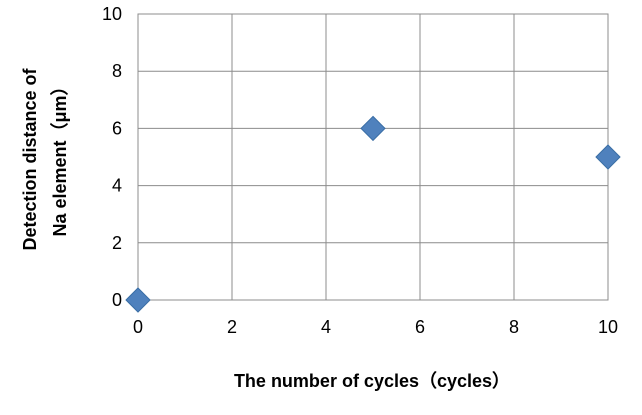 Image resolution: width=642 pixels, height=415 pixels. I want to click on x-tick-label: 8, so click(514, 327).